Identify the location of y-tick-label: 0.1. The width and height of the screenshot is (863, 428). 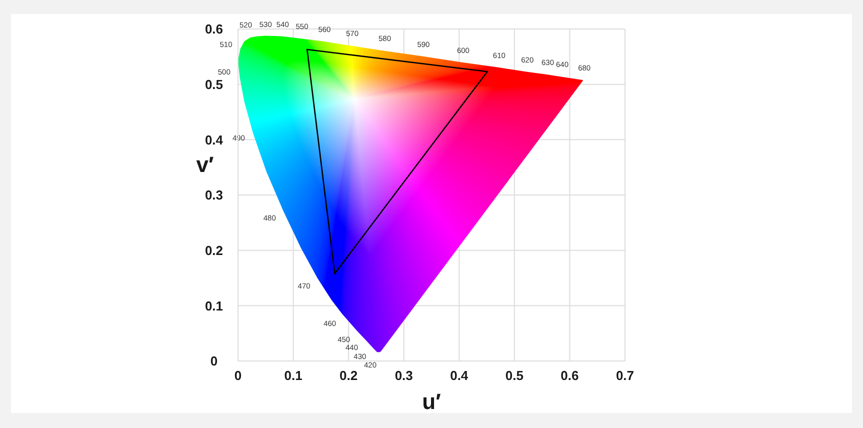
(214, 306).